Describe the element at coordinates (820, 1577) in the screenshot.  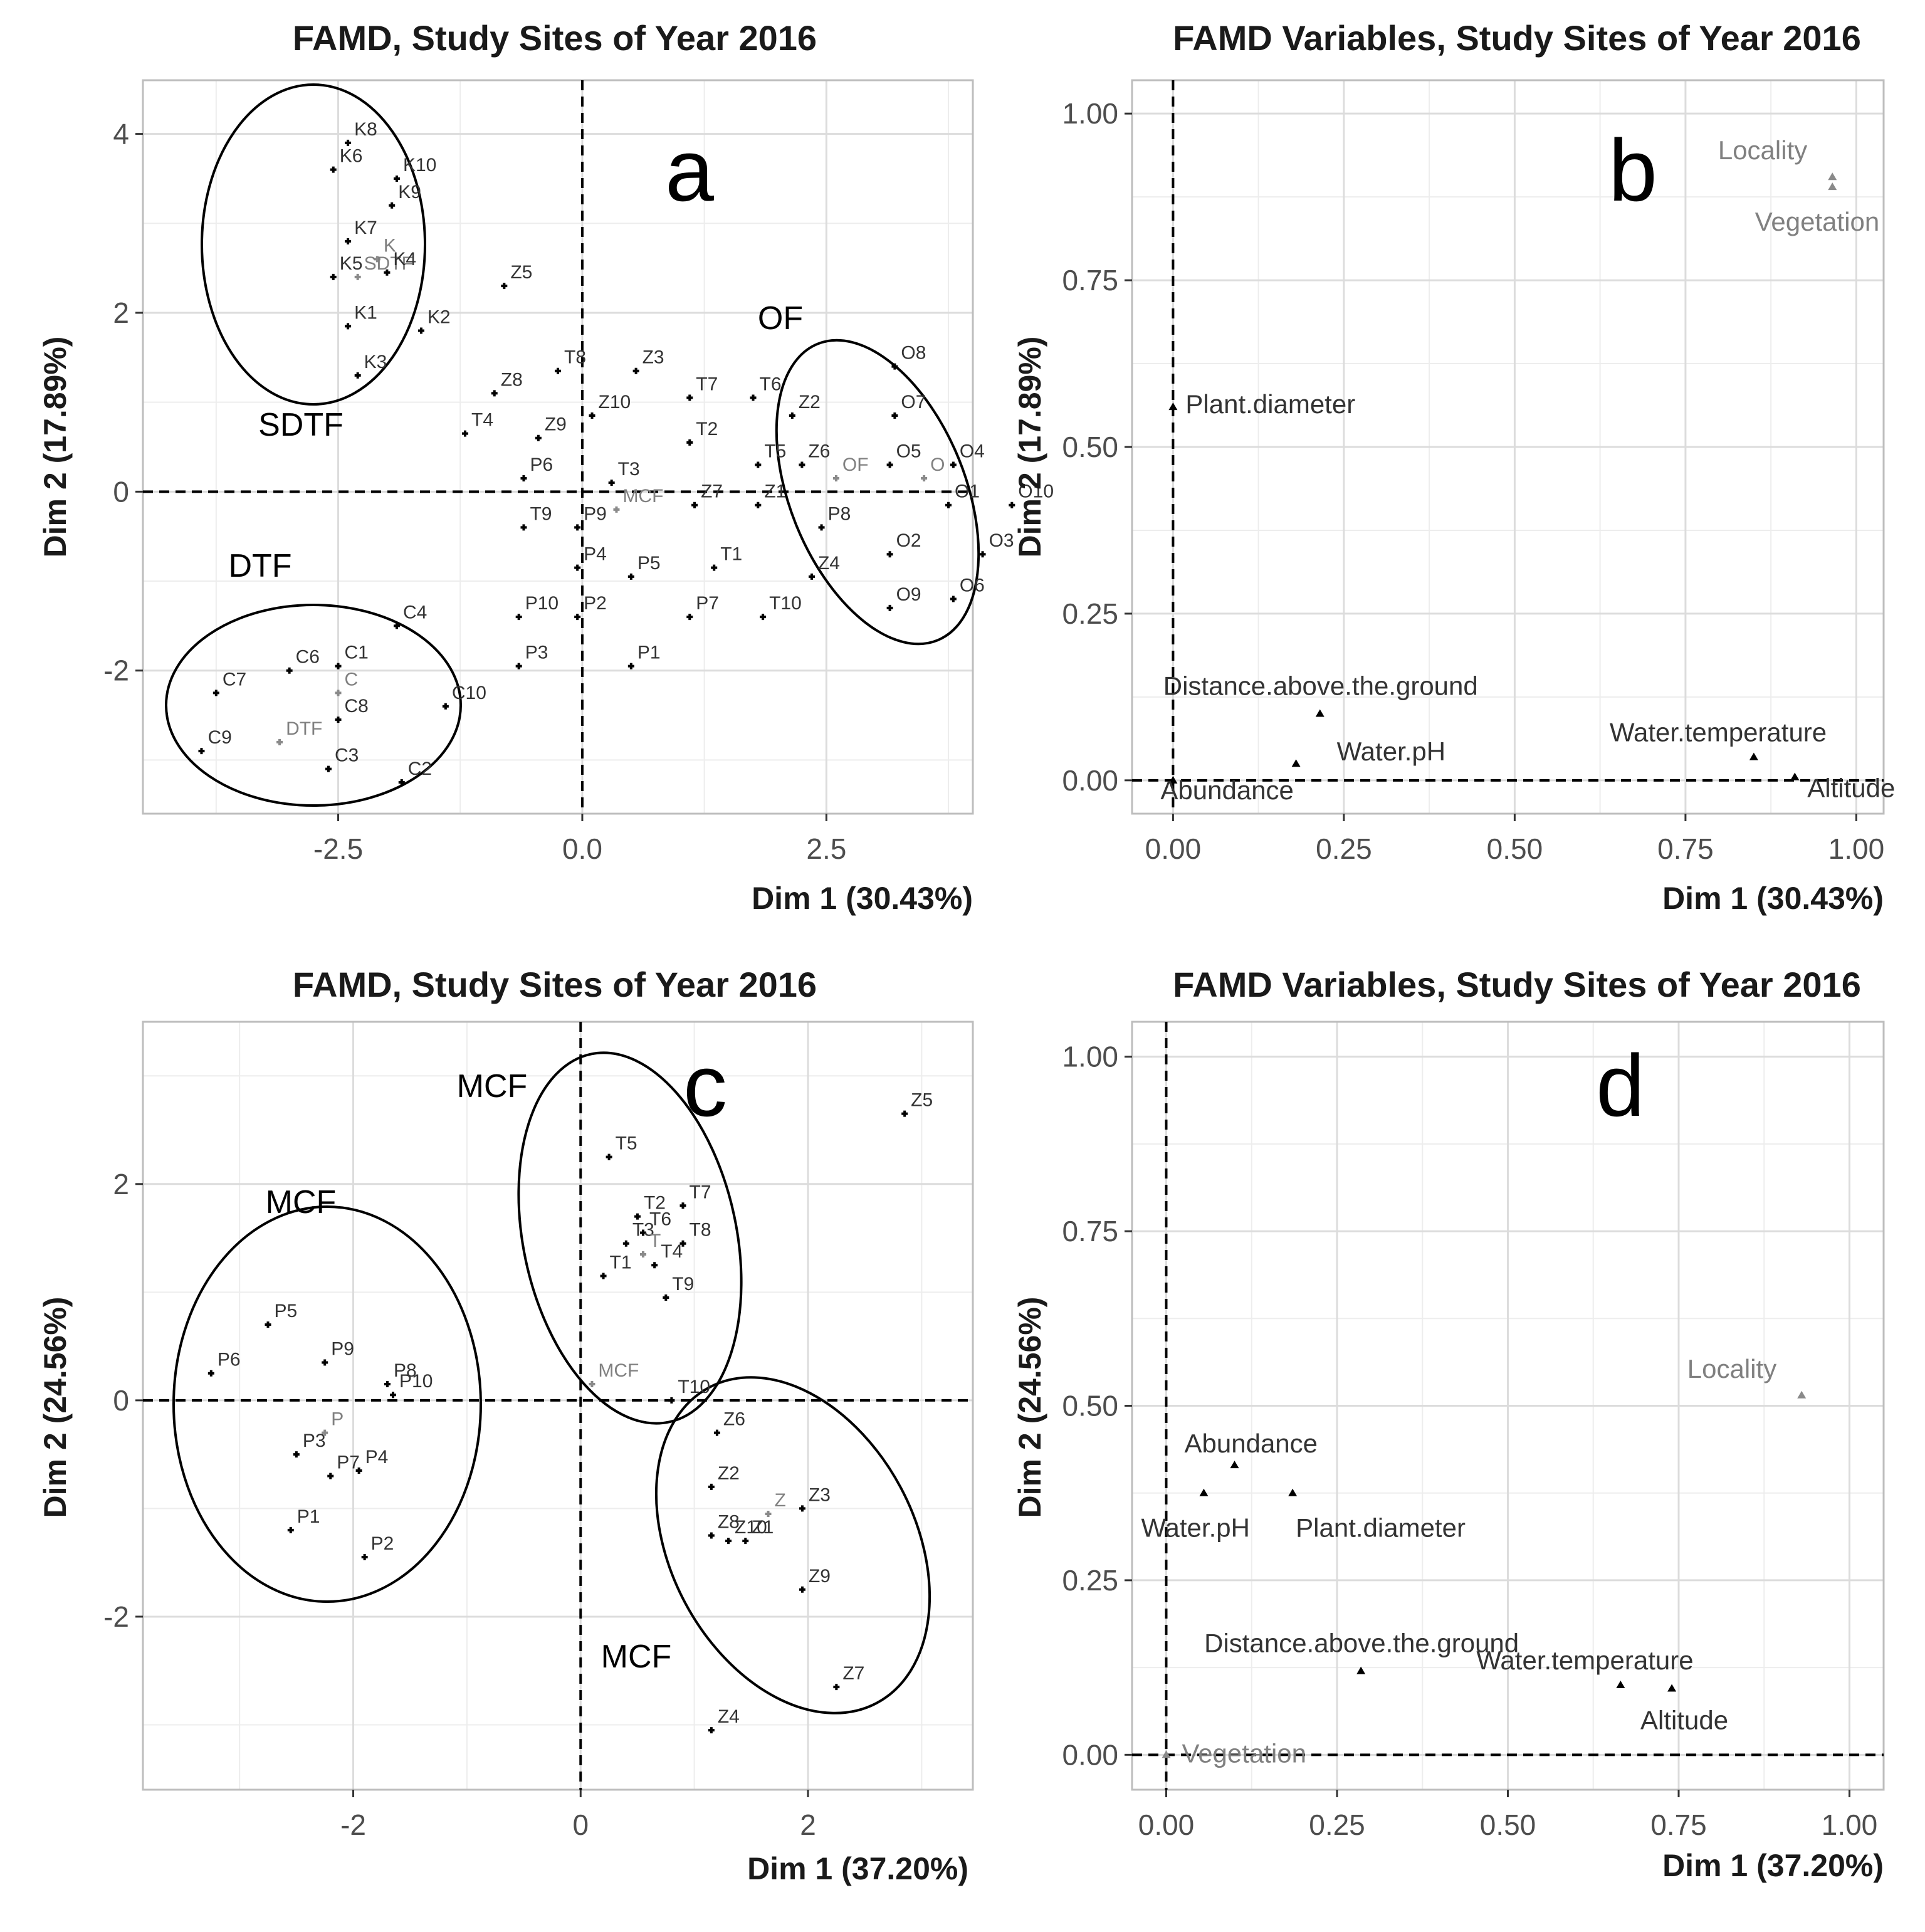
I see `point-label: Z9` at that location.